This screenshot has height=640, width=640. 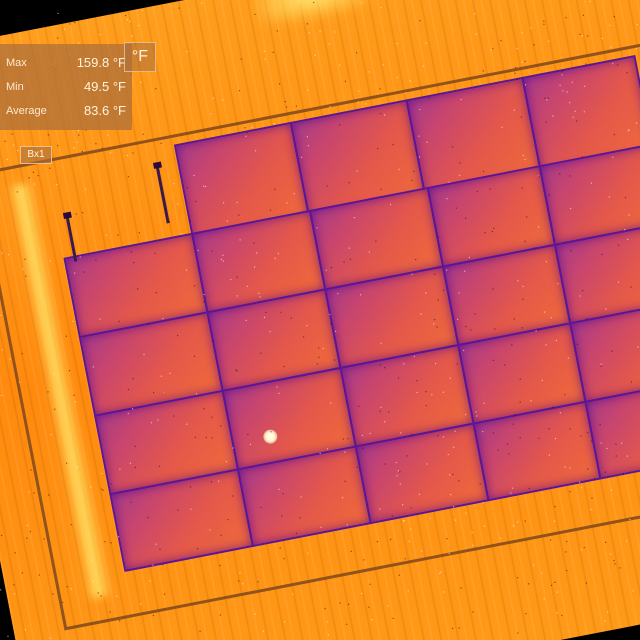 What do you see at coordinates (105, 110) in the screenshot?
I see `stat-value: 83.6 °F` at bounding box center [105, 110].